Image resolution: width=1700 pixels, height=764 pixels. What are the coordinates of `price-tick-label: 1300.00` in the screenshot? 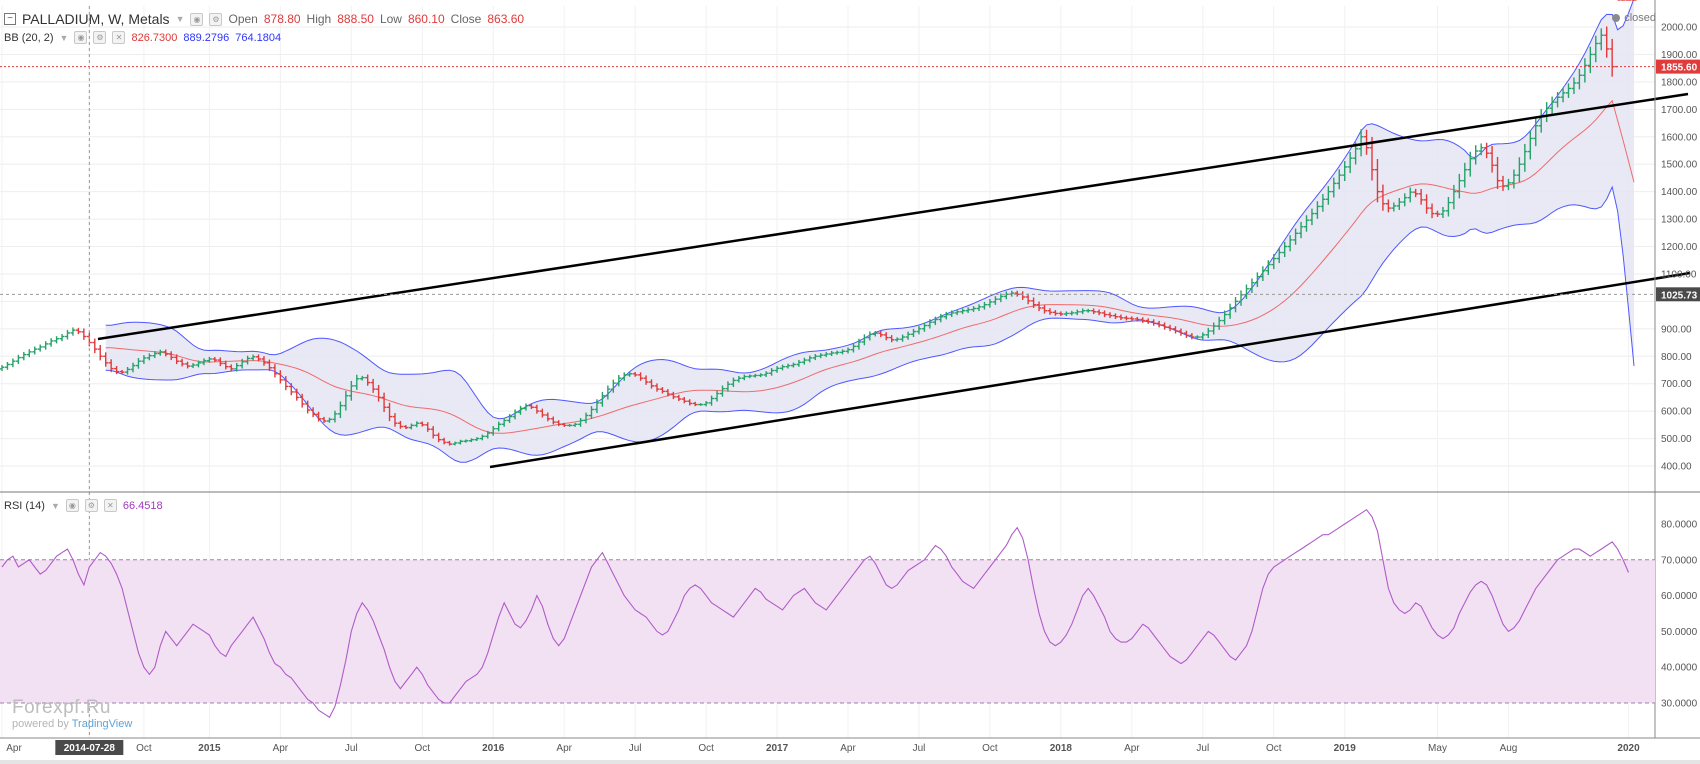 It's located at (1679, 220).